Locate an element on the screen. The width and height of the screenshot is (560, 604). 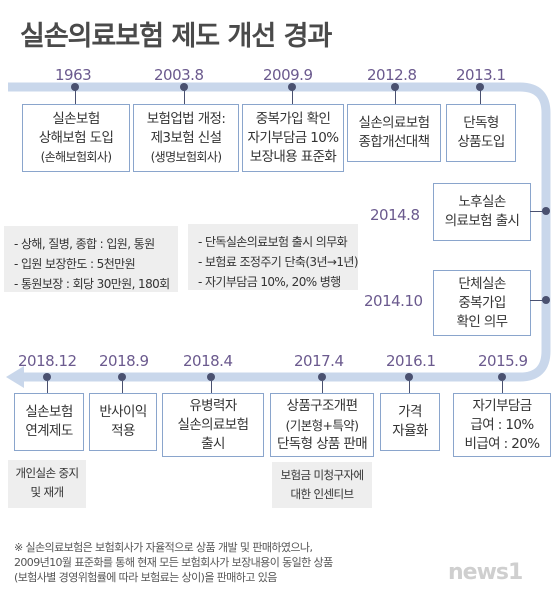
year-2016-1: 2016.1 is located at coordinates (411, 361).